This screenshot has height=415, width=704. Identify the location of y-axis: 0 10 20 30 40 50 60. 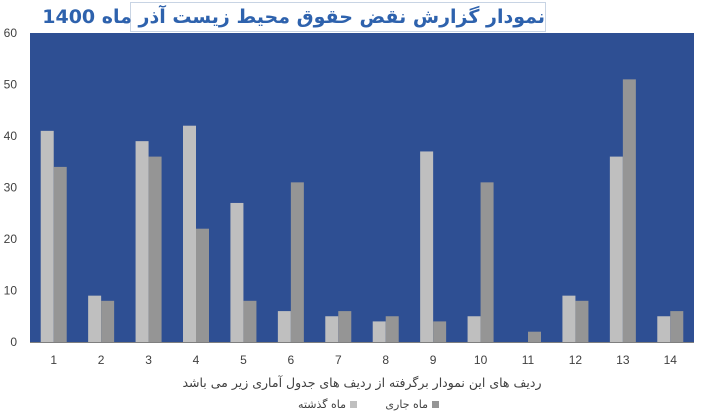
(11, 187).